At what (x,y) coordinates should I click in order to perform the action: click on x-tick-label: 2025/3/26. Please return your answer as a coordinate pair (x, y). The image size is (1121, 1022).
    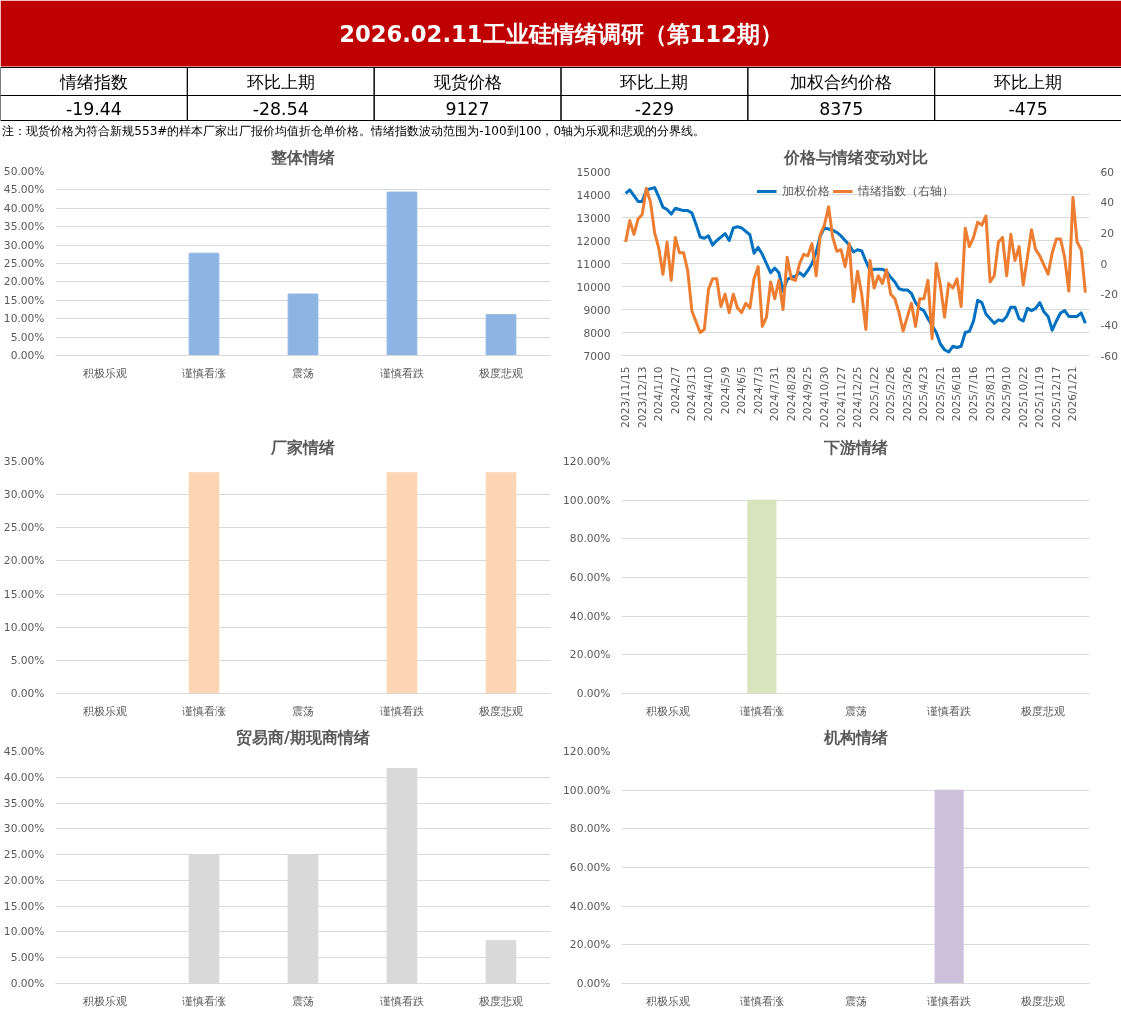
    Looking at the image, I should click on (907, 394).